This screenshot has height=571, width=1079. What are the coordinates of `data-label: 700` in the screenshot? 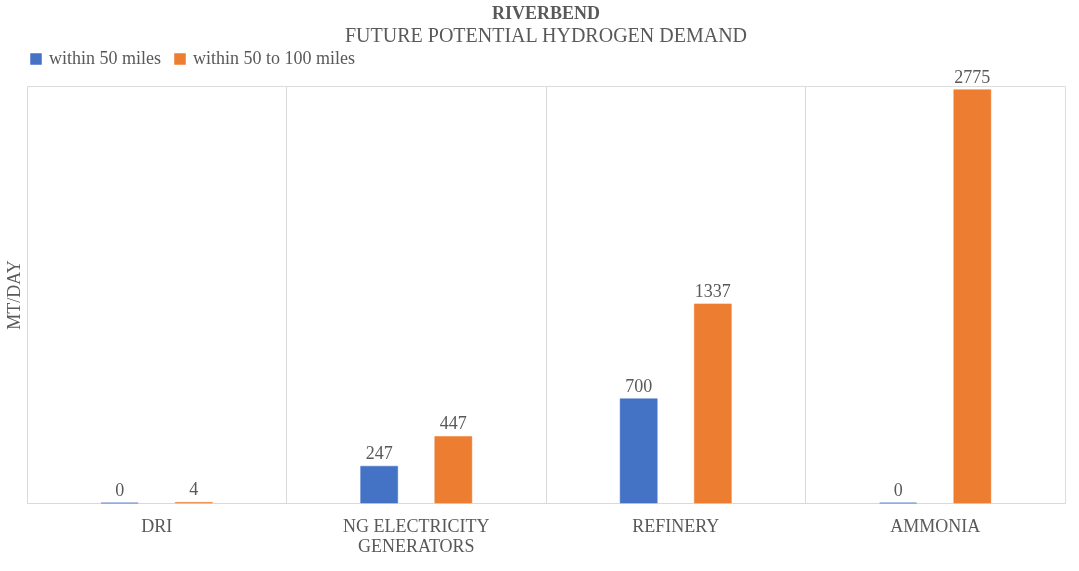 It's located at (639, 385).